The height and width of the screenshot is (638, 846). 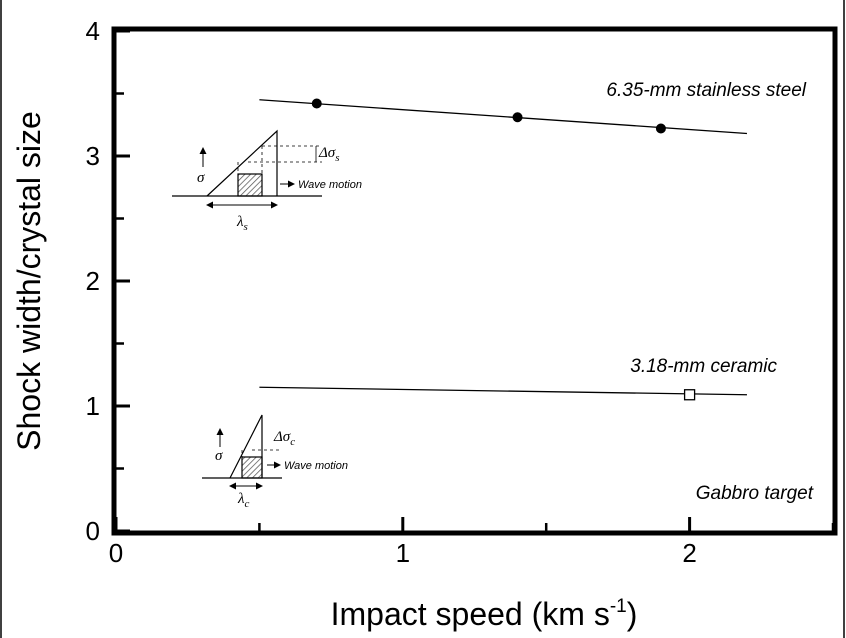 What do you see at coordinates (284, 438) in the screenshot?
I see `inset-ceramic-delta: Δσc` at bounding box center [284, 438].